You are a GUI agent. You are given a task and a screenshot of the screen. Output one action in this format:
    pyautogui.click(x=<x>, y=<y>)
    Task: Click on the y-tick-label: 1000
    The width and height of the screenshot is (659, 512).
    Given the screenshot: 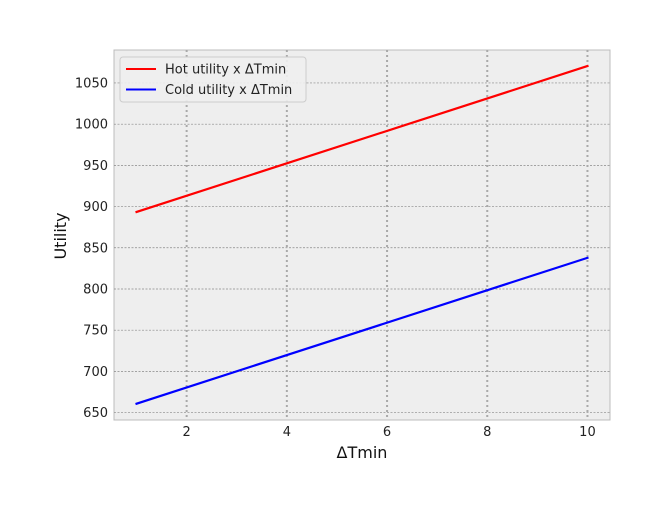 What is the action you would take?
    pyautogui.click(x=91, y=125)
    